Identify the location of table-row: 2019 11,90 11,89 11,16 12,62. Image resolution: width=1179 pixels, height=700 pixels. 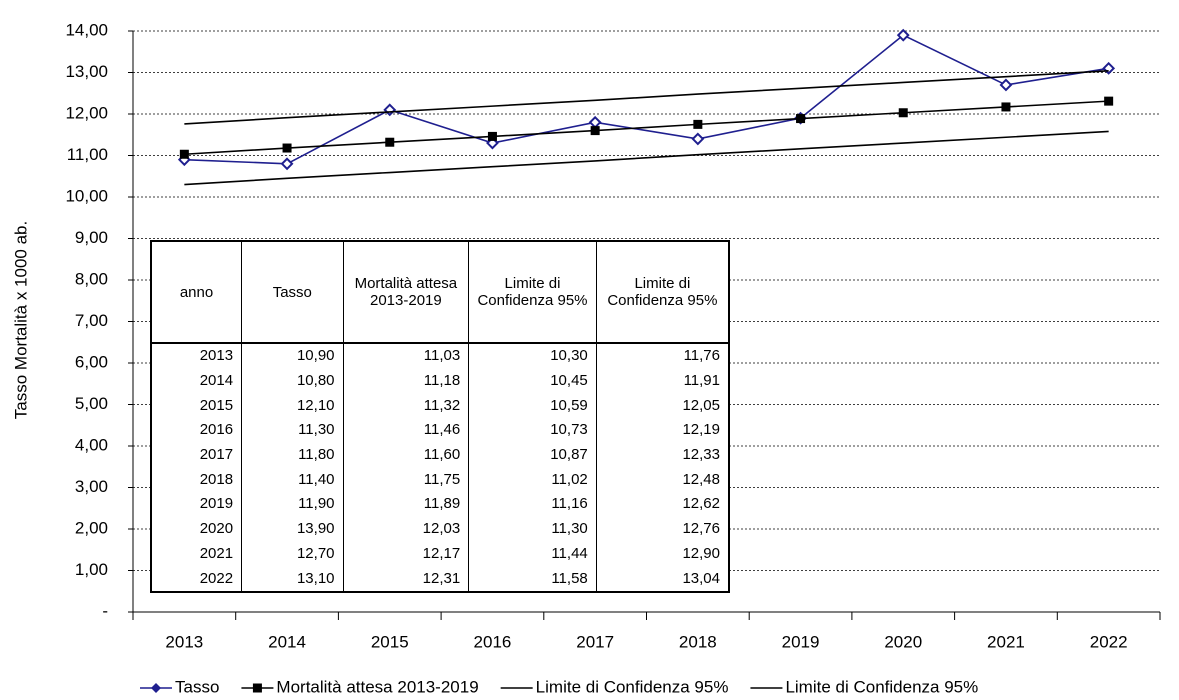
(440, 504).